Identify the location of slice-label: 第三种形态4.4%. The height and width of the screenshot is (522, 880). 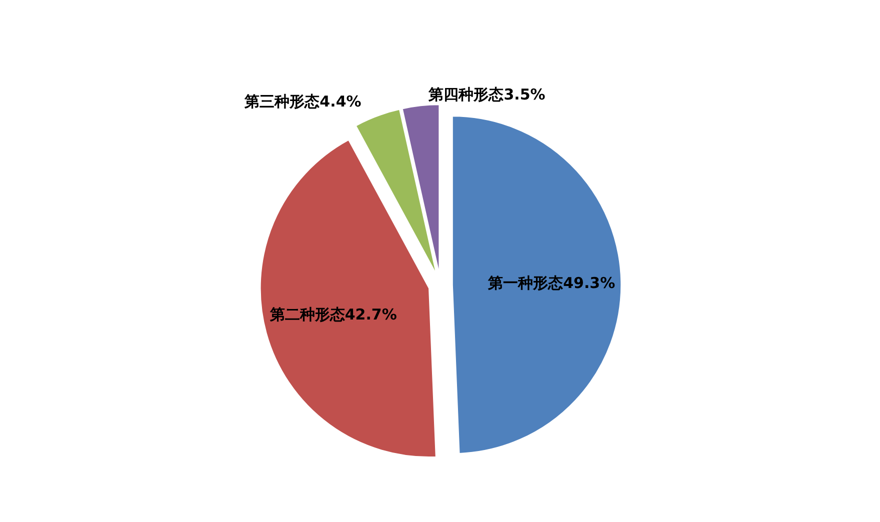
(303, 101).